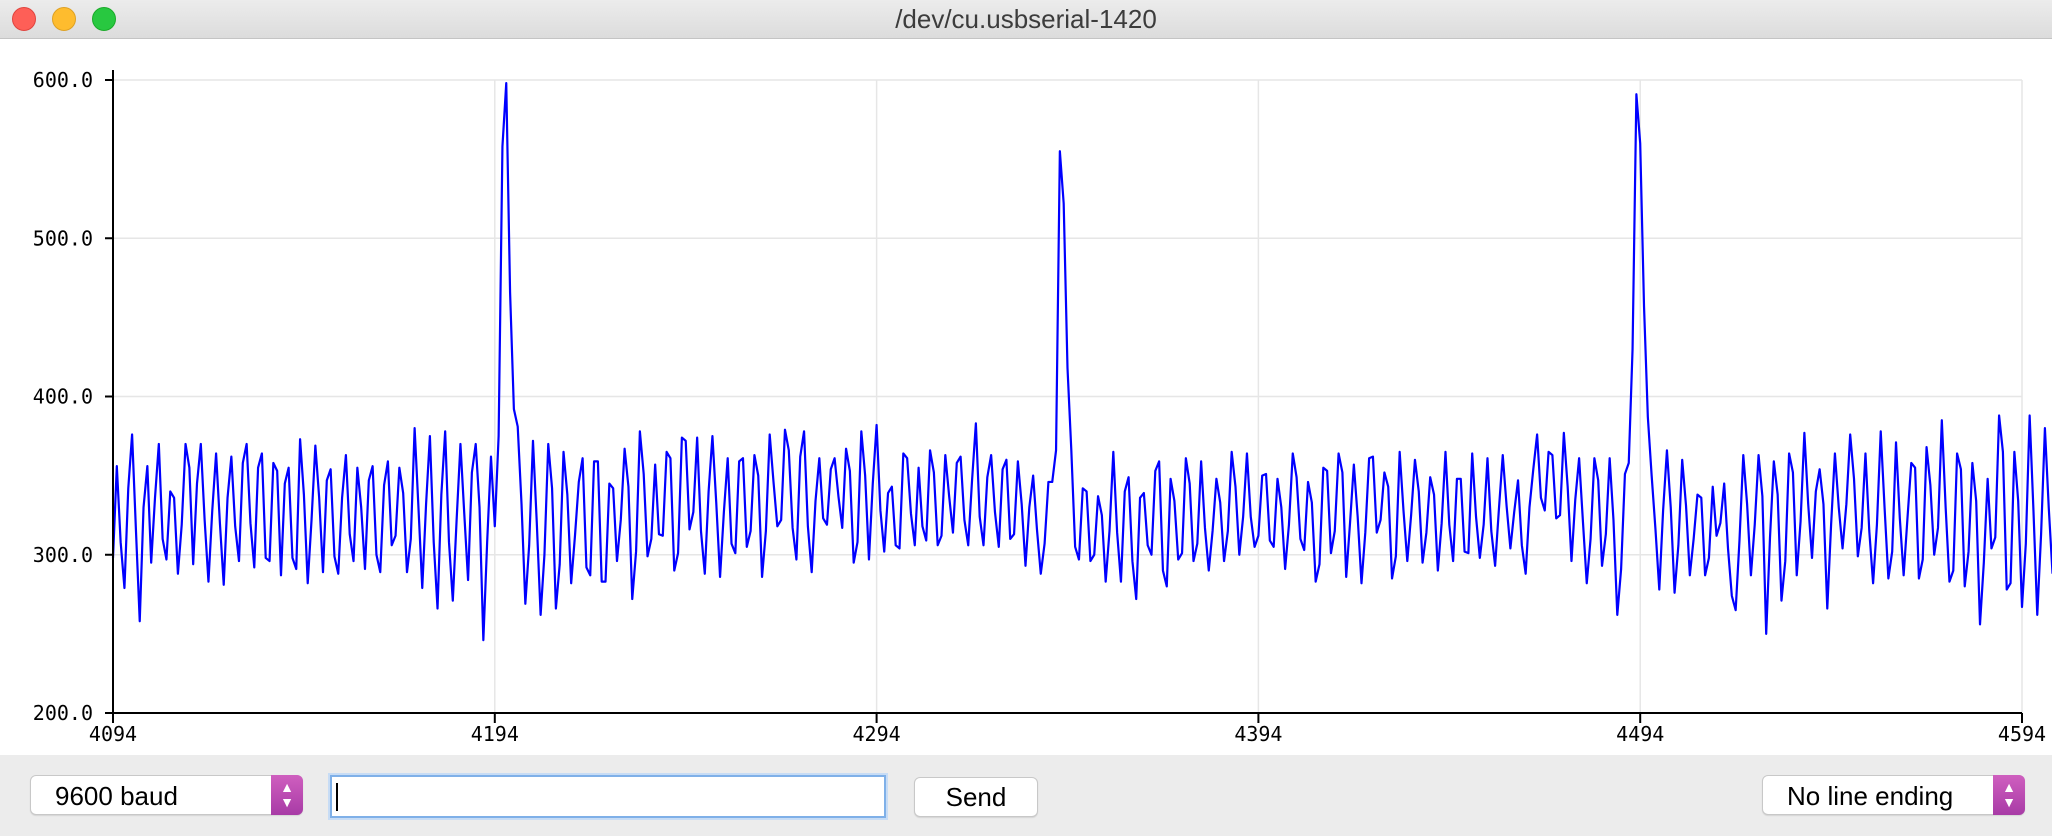  I want to click on x-tick-label: 4394, so click(1258, 734).